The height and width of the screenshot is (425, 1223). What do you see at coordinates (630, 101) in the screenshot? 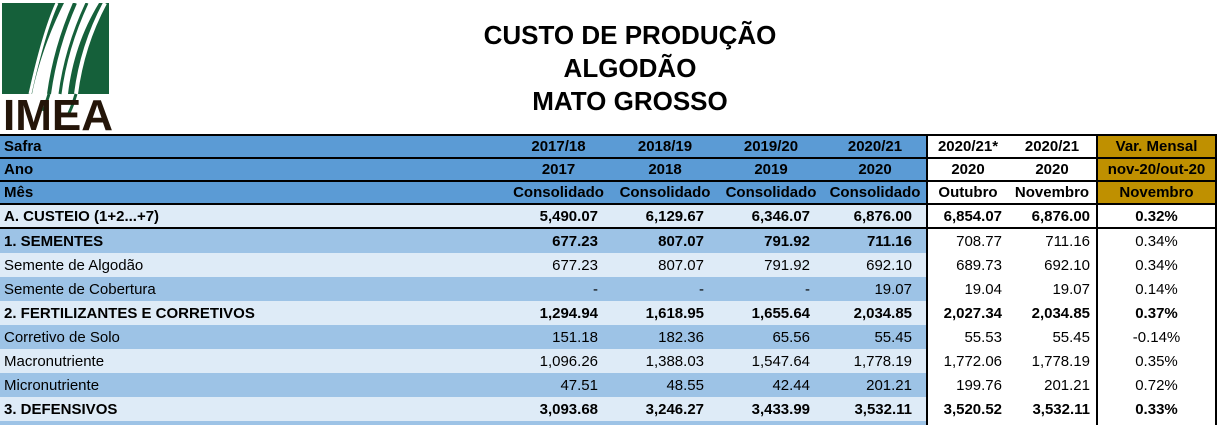
I see `title-line-state: MATO GROSSO` at bounding box center [630, 101].